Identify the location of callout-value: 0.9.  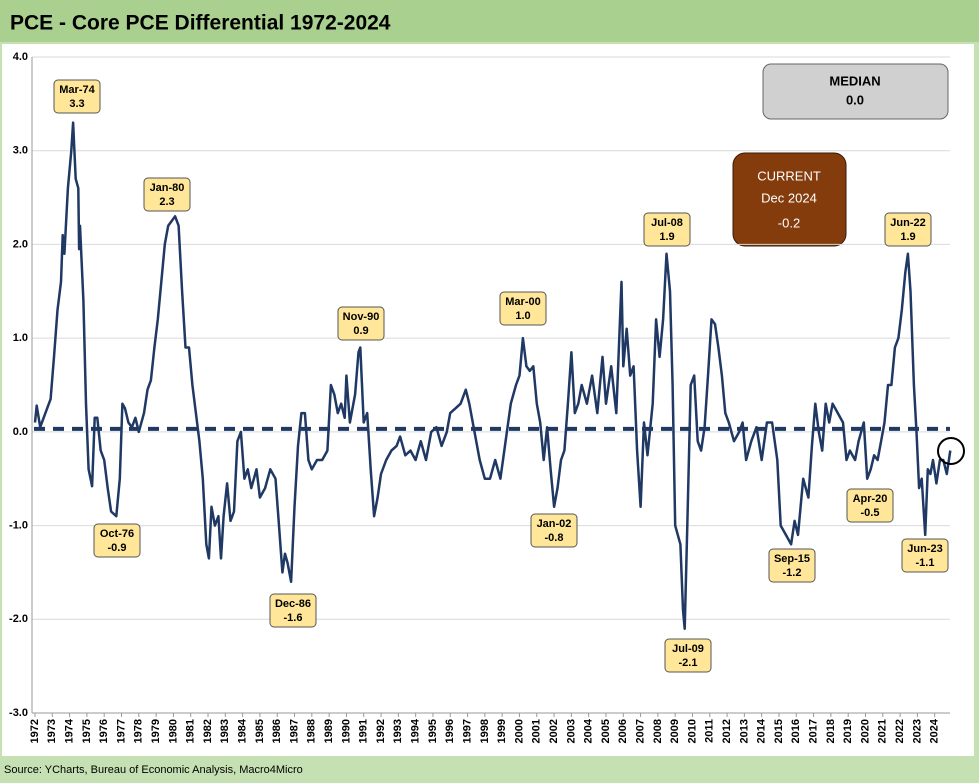
(360, 331).